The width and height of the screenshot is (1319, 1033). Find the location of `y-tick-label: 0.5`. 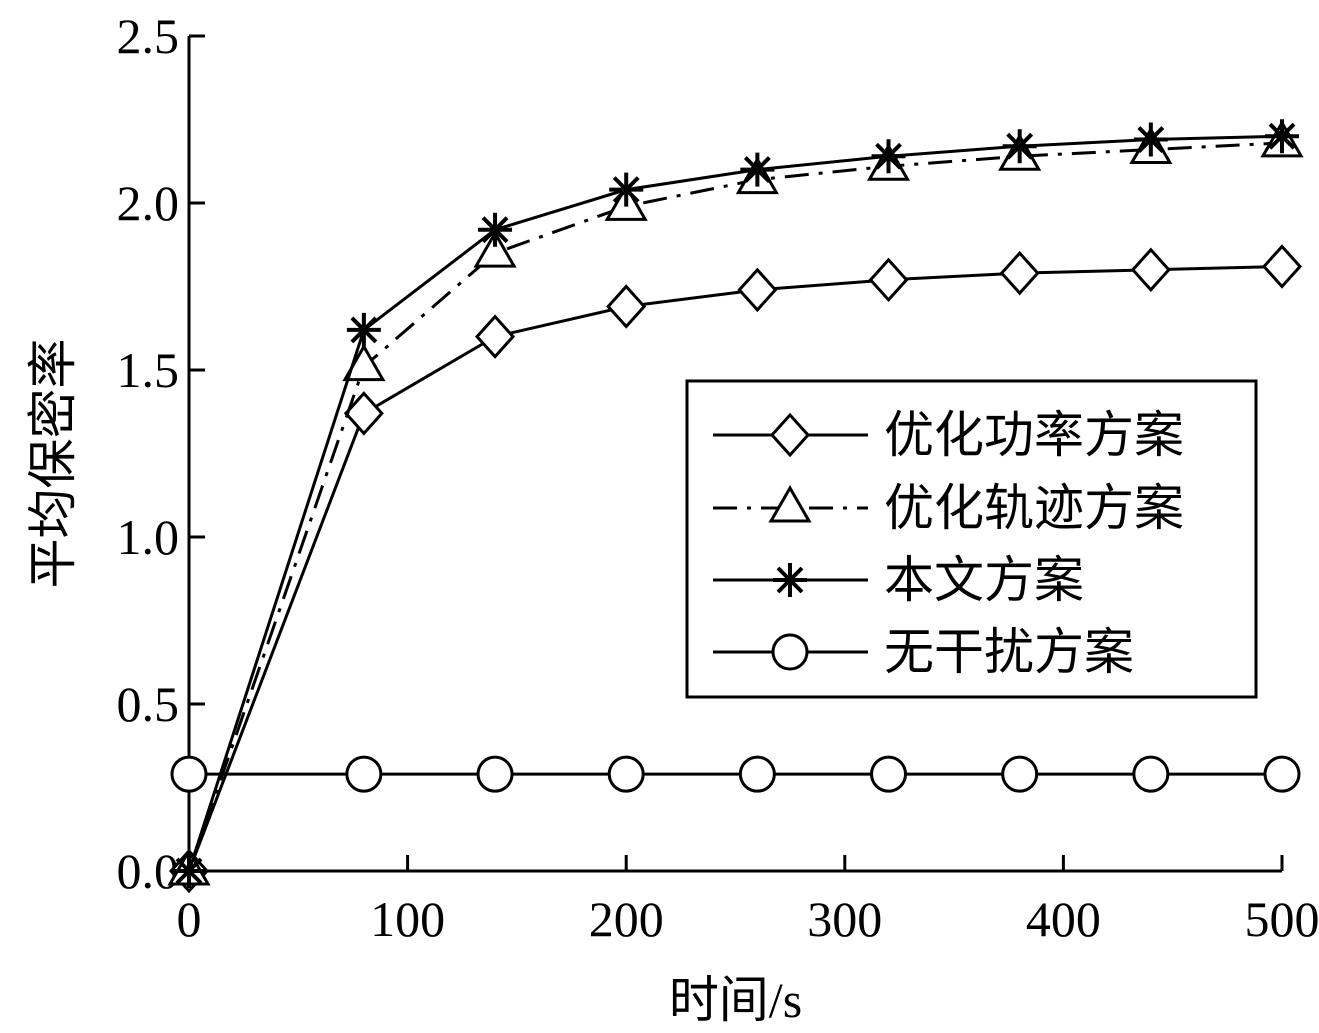

y-tick-label: 0.5 is located at coordinates (148, 704).